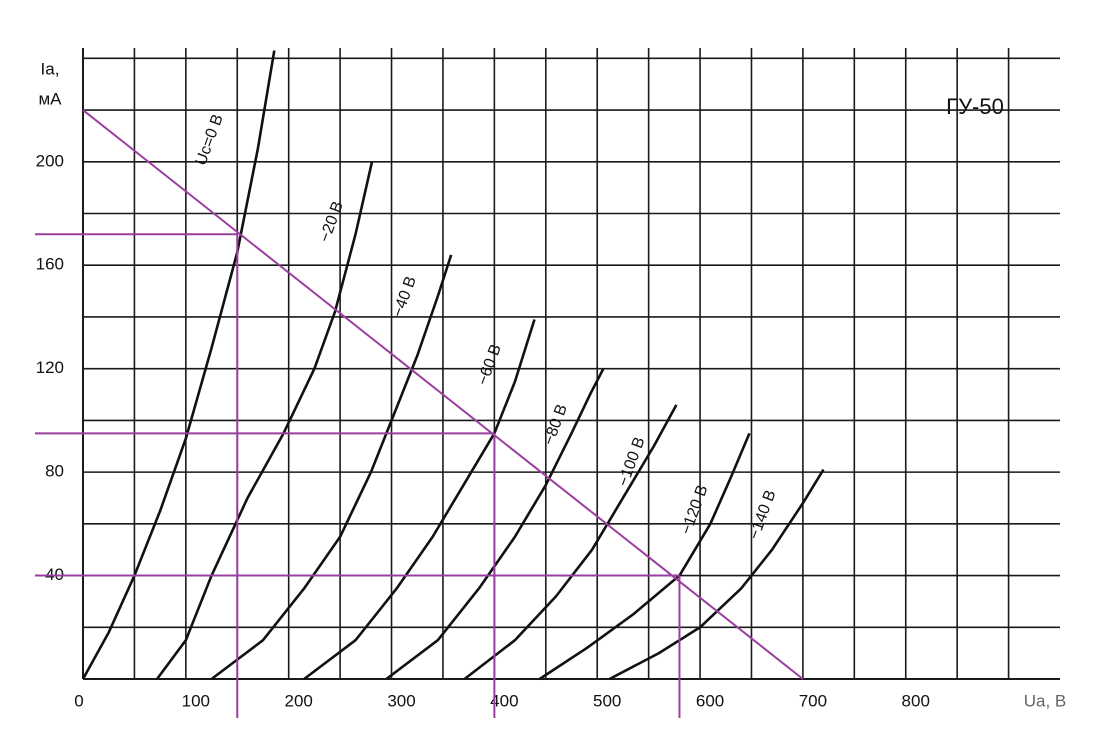  What do you see at coordinates (50, 367) in the screenshot?
I see `y-tick-label: 120` at bounding box center [50, 367].